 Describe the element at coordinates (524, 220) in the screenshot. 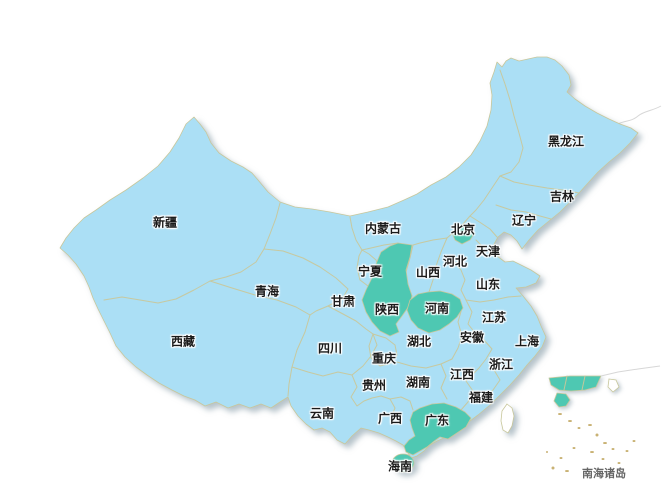

I see `province-label-liaoning: 辽宁` at that location.